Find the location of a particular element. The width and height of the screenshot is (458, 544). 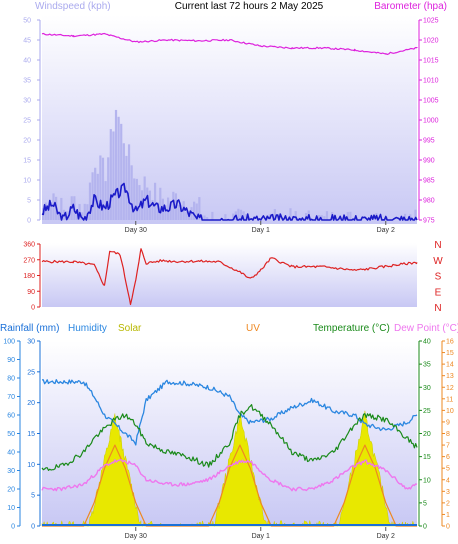

wind-tick-label: 0 is located at coordinates (29, 221).